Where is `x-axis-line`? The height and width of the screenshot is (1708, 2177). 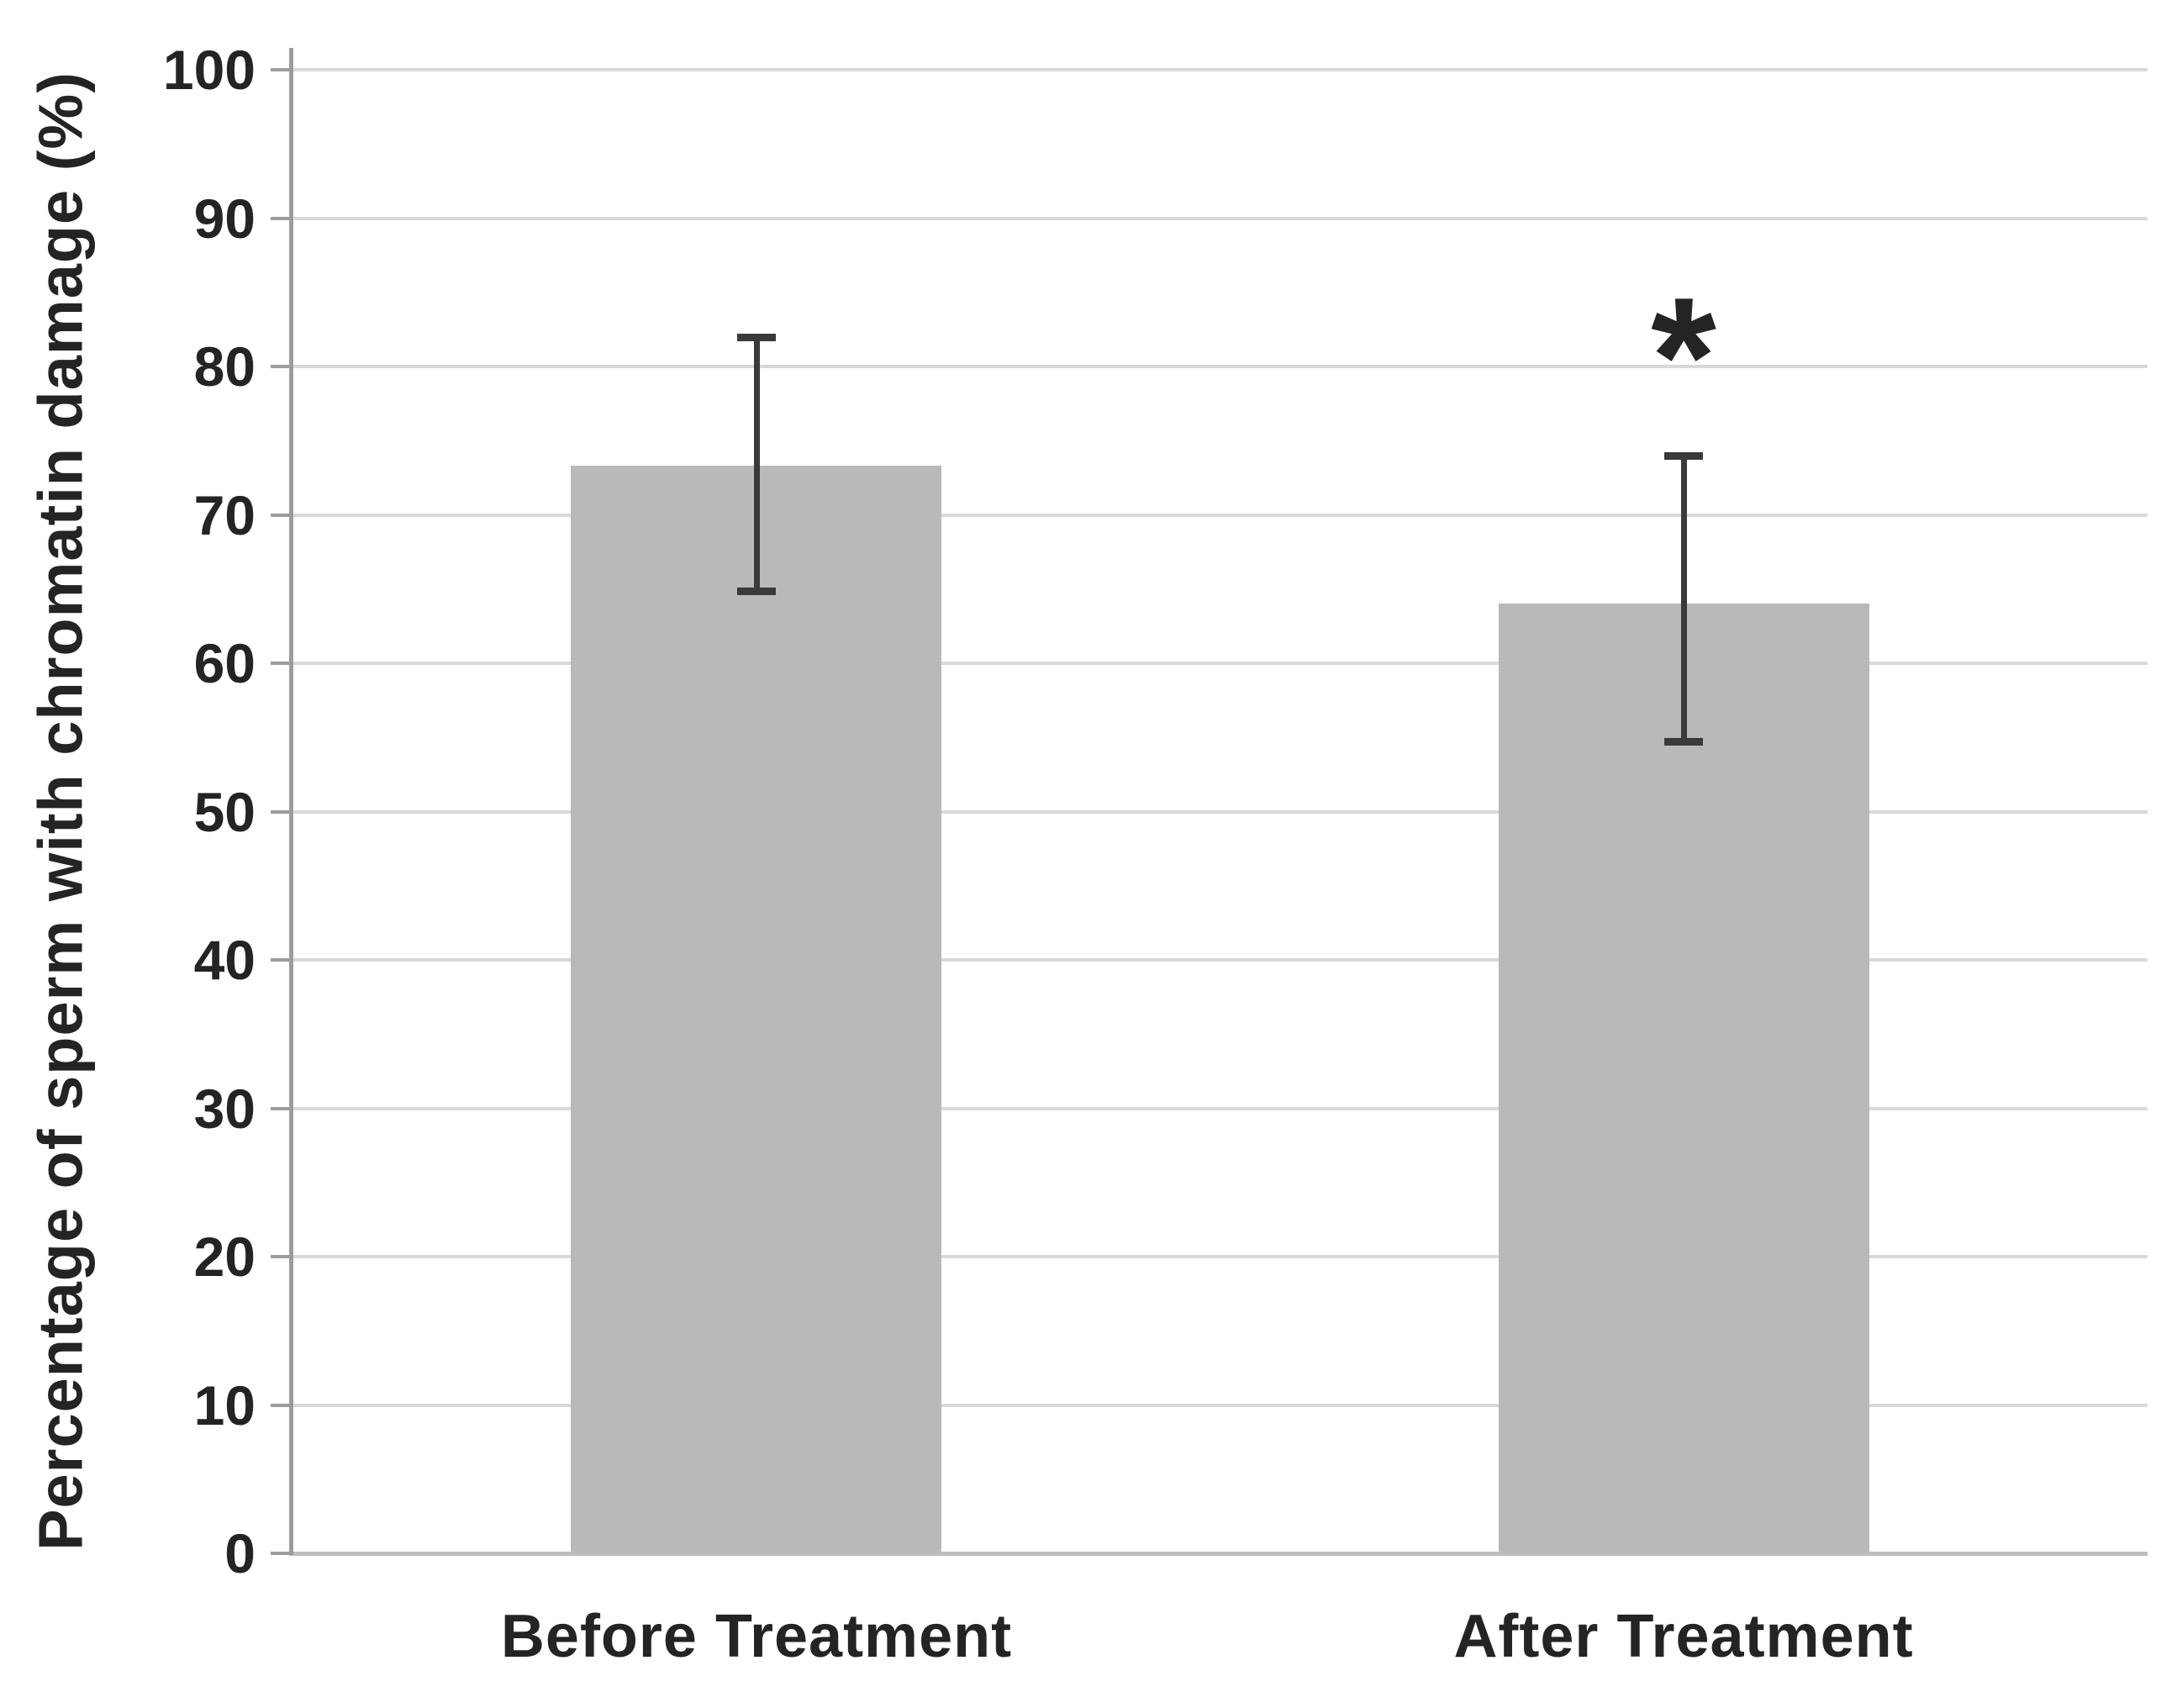
x-axis-line is located at coordinates (1218, 1554).